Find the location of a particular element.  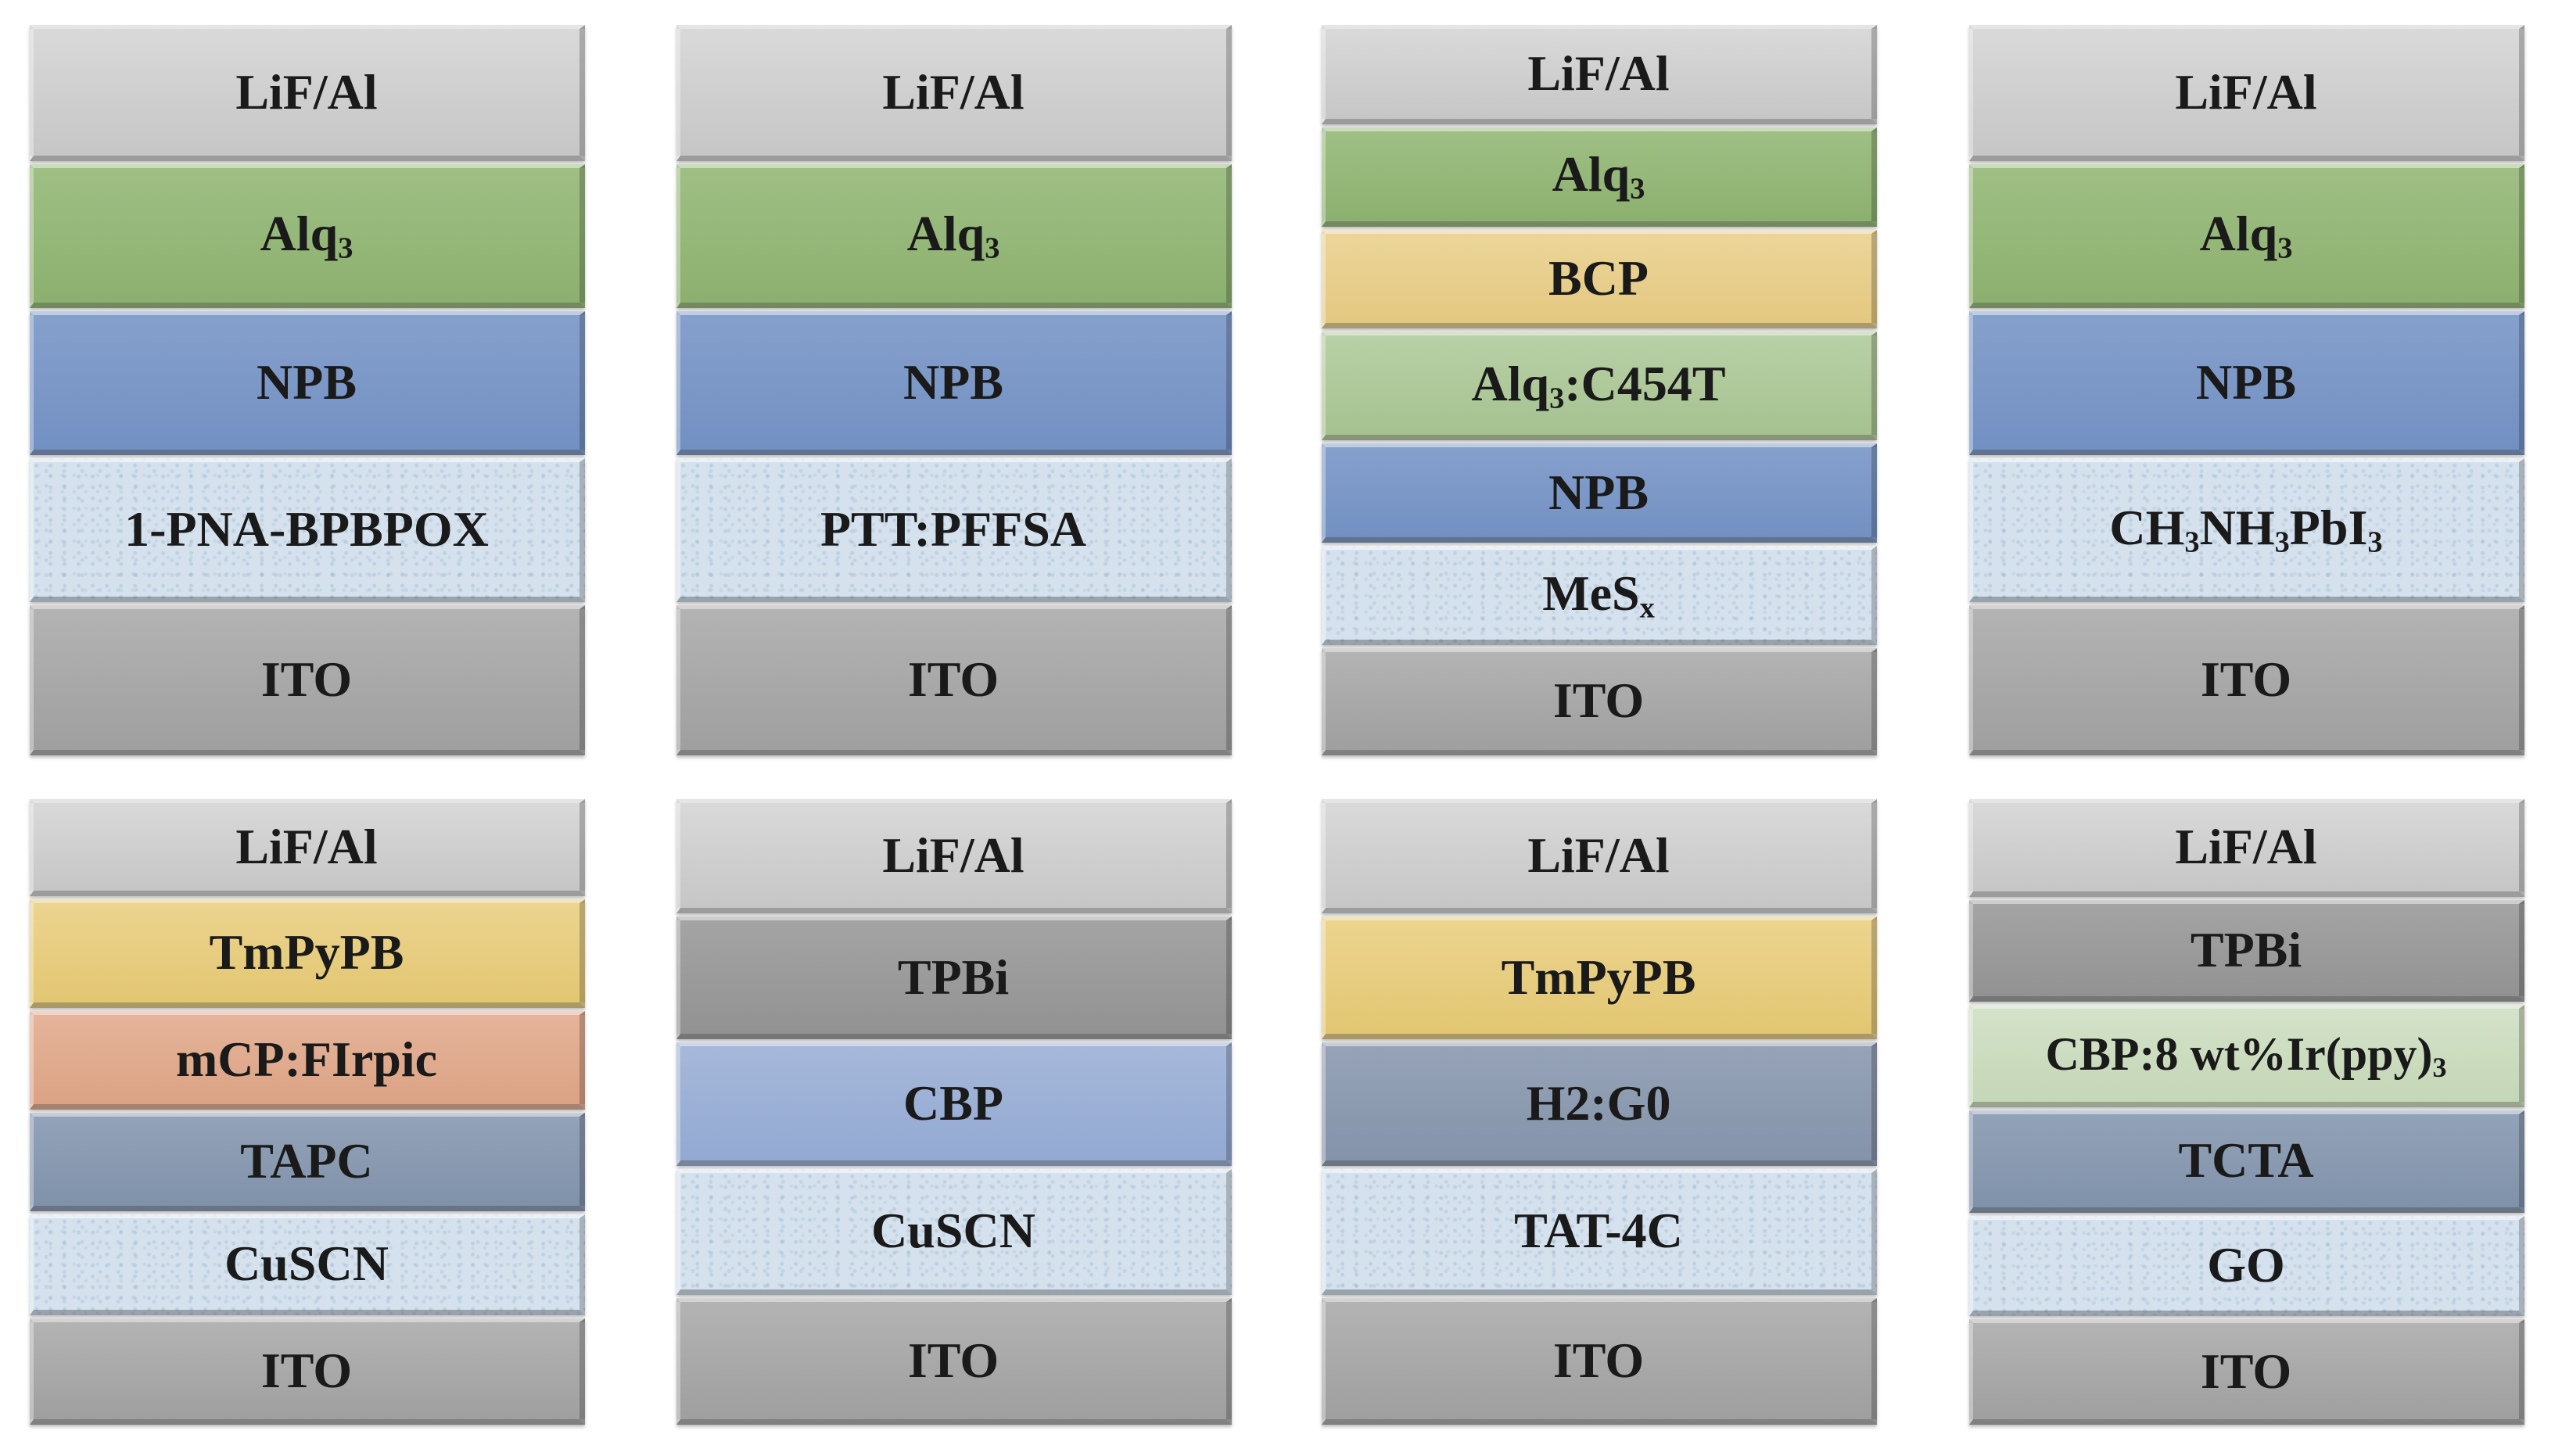

layer-tpbi: TPBi is located at coordinates (2246, 950).